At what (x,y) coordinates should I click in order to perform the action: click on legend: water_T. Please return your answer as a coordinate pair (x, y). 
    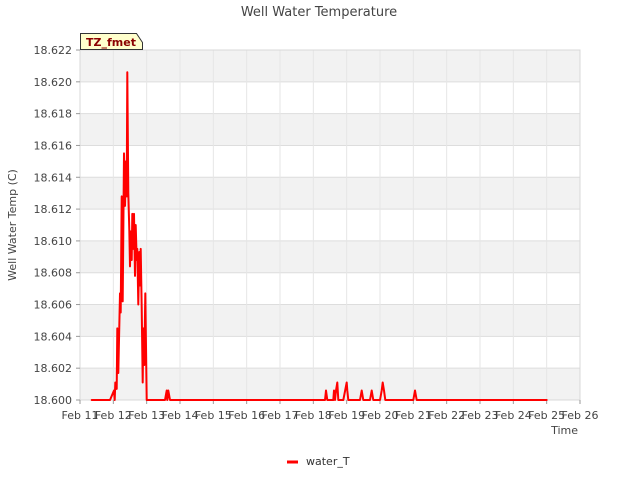
    Looking at the image, I should click on (318, 461).